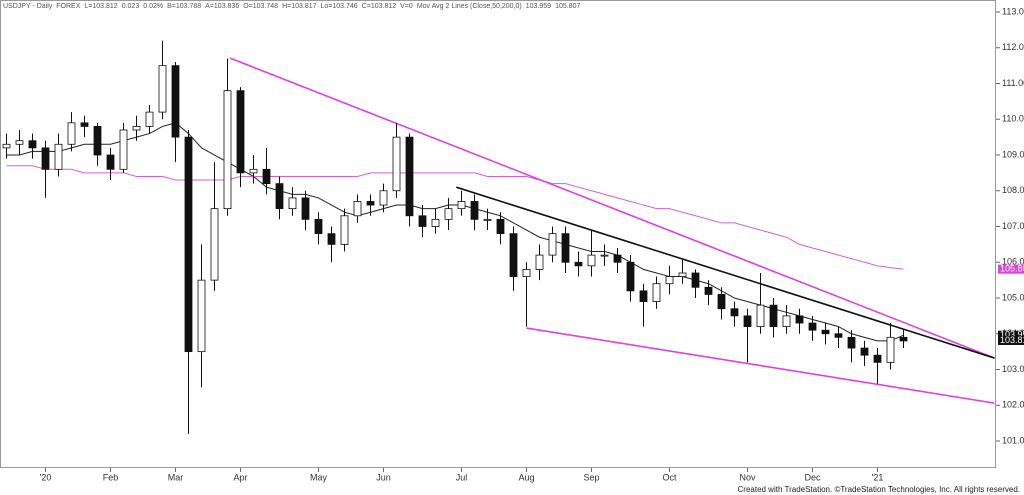 This screenshot has height=495, width=1024. What do you see at coordinates (1013, 369) in the screenshot?
I see `y-tick-label: 103.000` at bounding box center [1013, 369].